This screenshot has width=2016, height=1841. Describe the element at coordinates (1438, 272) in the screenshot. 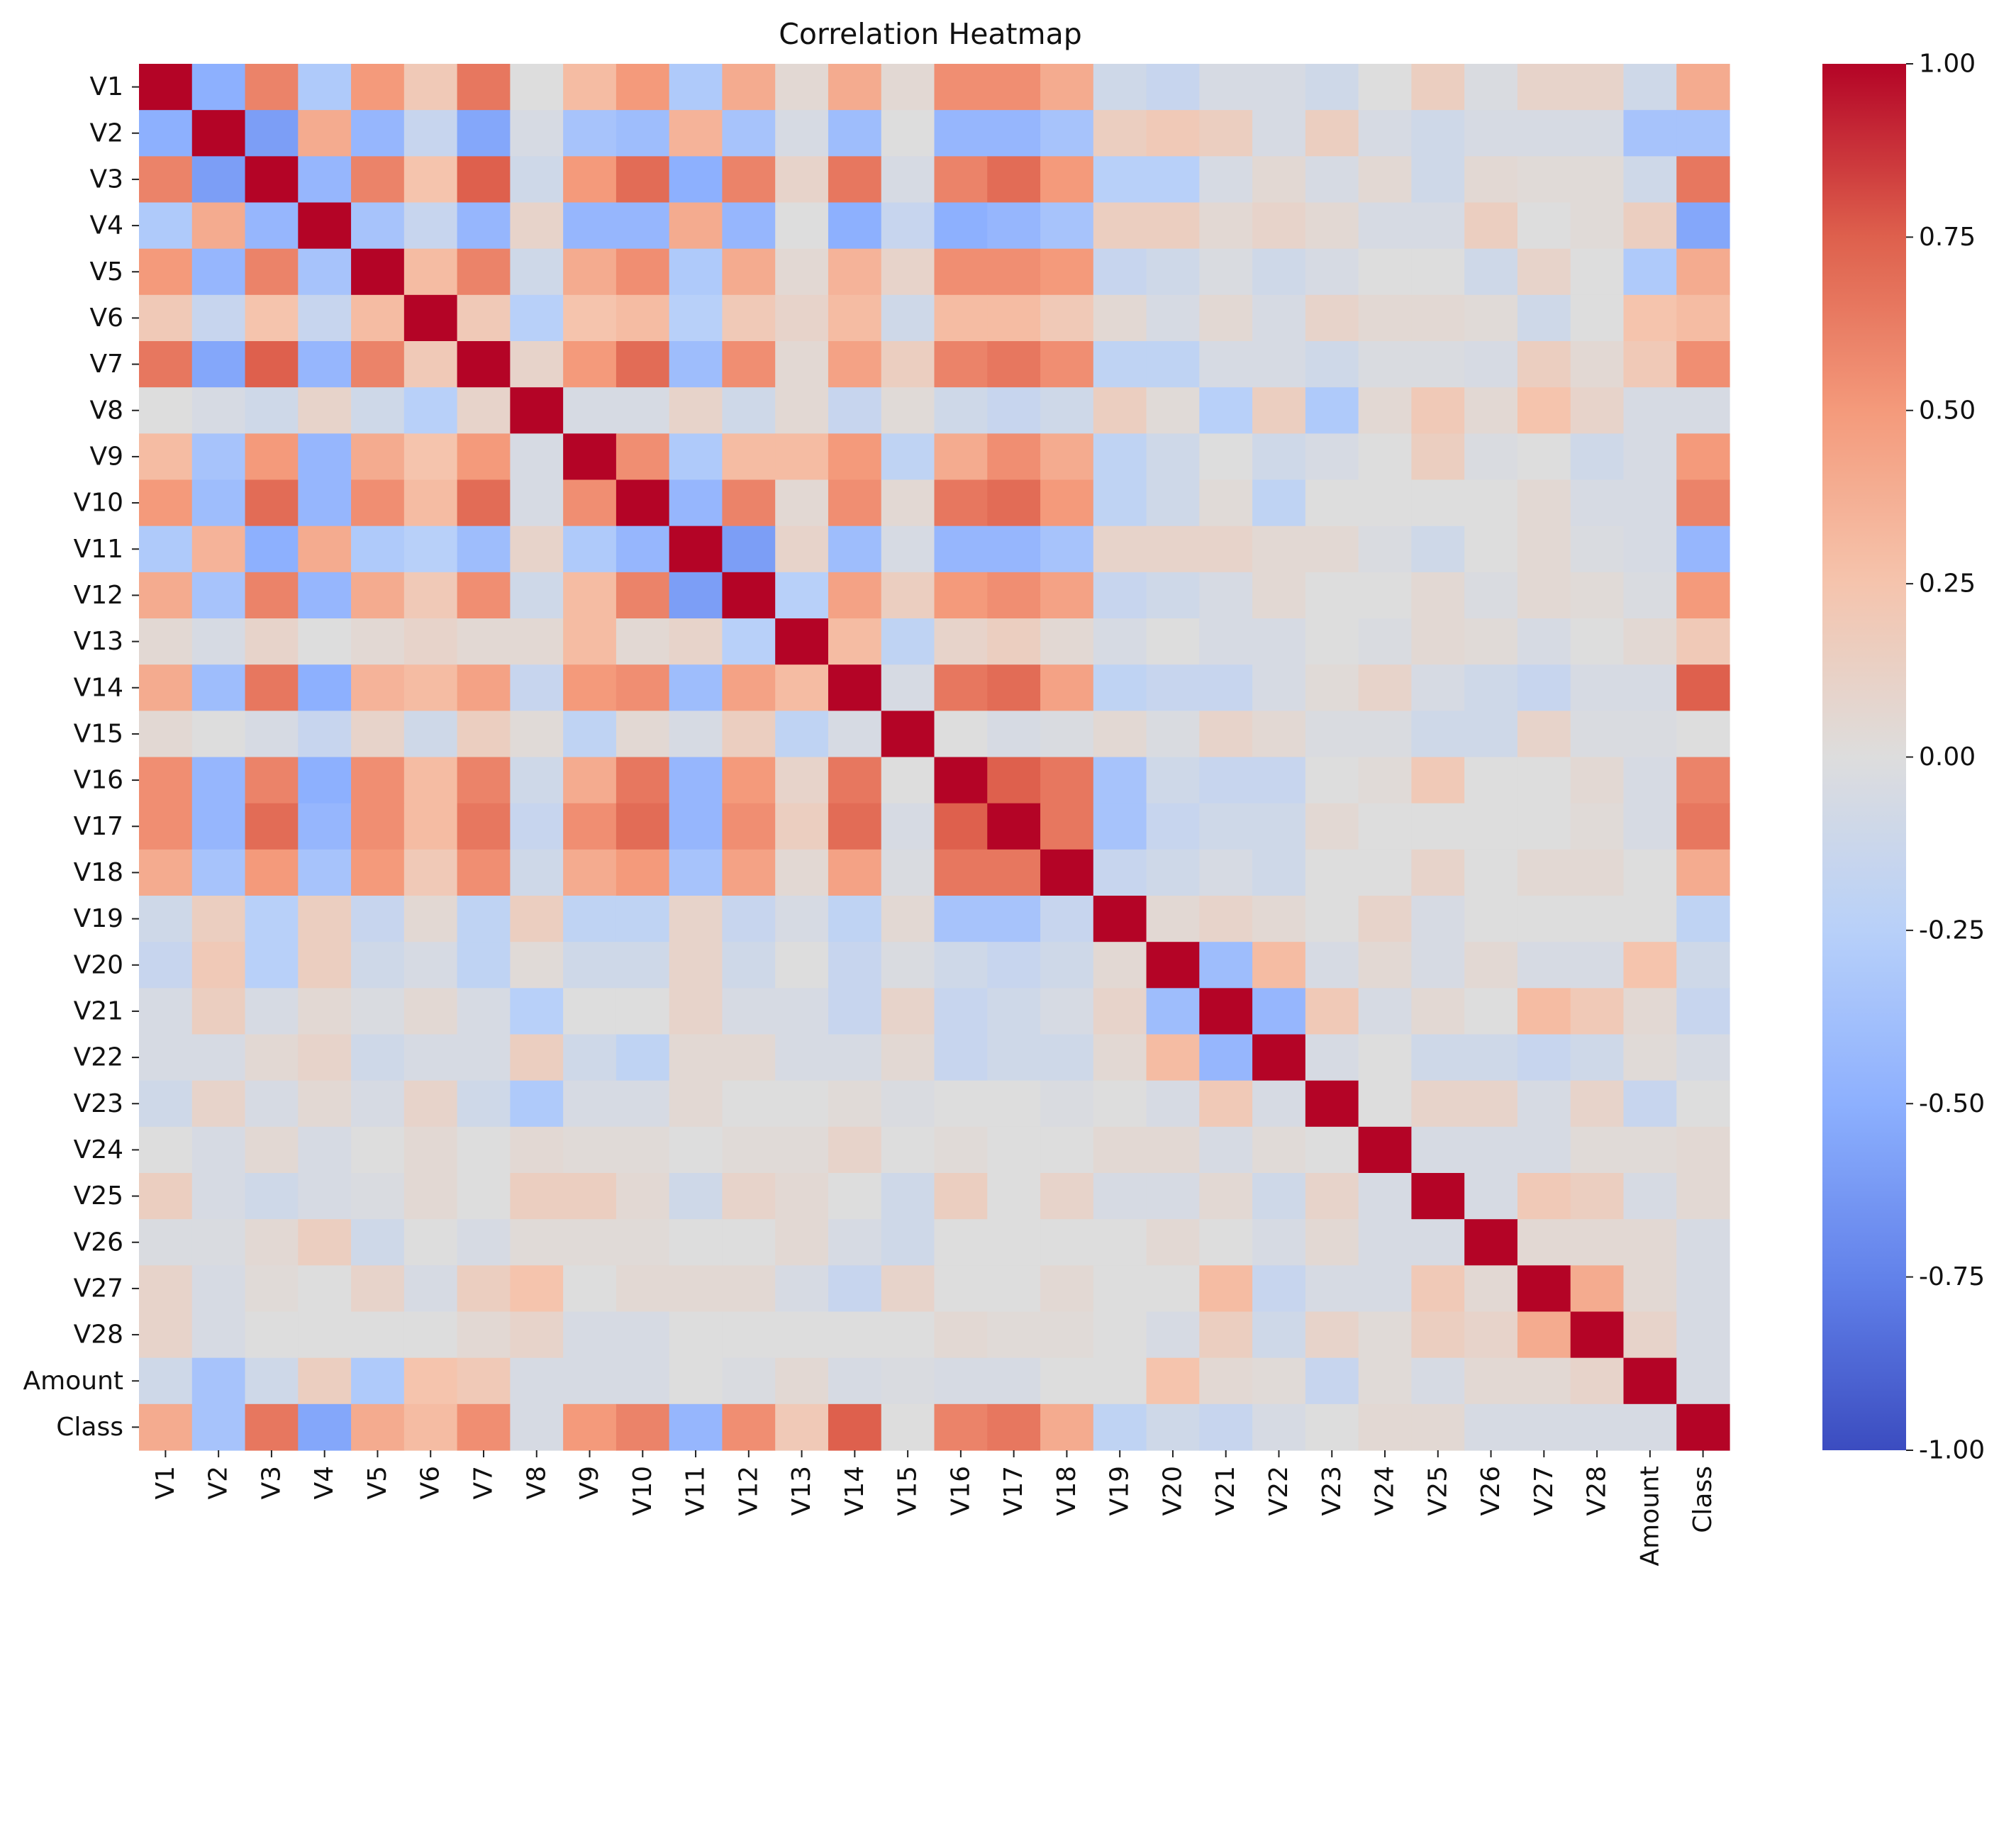

I see `heatmap-cell-V5-V25` at that location.